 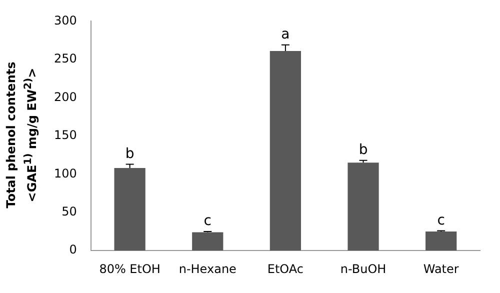 What do you see at coordinates (65, 173) in the screenshot?
I see `y-tick-label: 100` at bounding box center [65, 173].